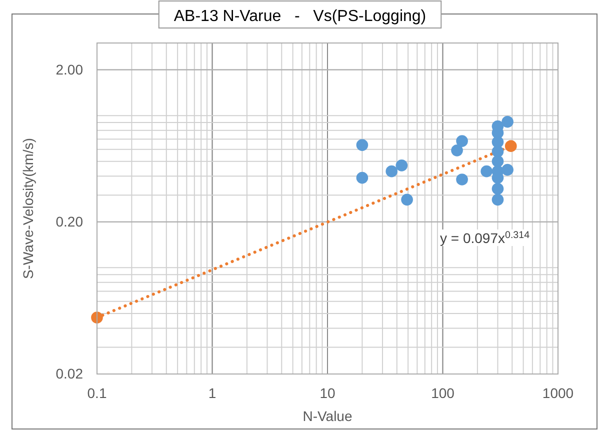 This screenshot has width=600, height=432. Describe the element at coordinates (97, 392) in the screenshot. I see `x-tick-label: 0.1` at that location.